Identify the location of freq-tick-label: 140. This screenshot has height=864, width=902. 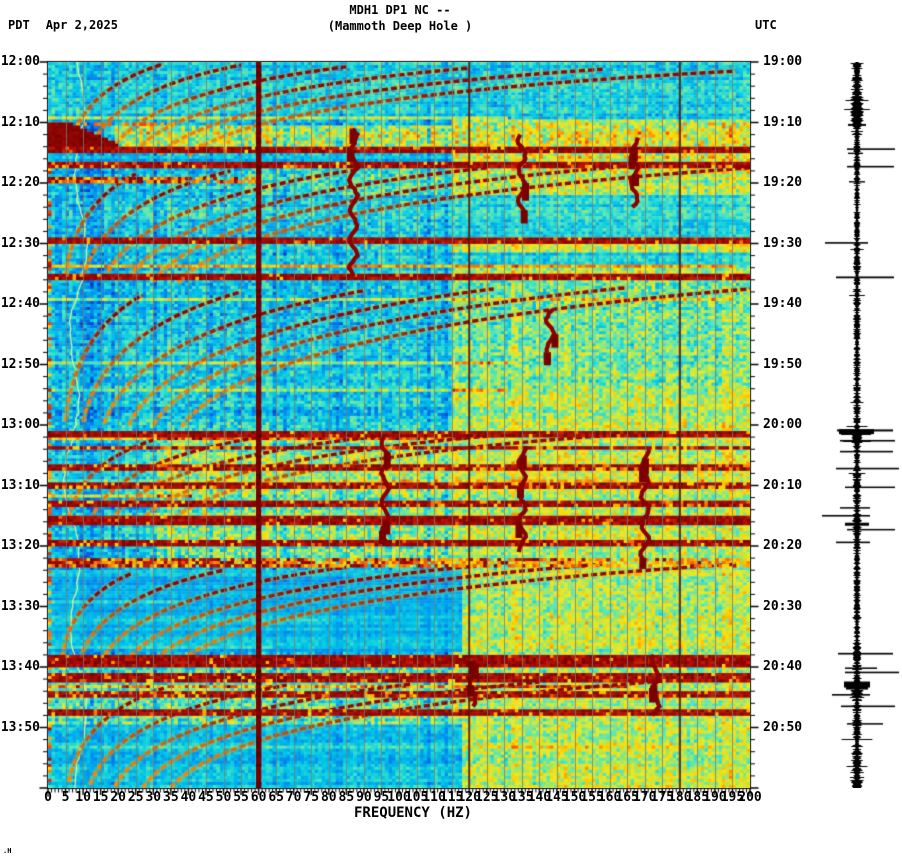
(539, 797).